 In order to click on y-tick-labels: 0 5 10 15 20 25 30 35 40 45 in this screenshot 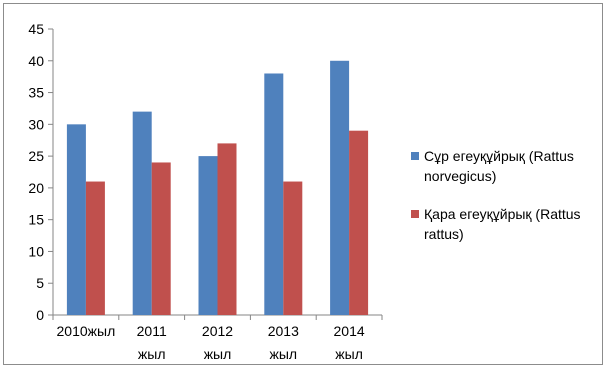, I will do `click(36, 172)`.